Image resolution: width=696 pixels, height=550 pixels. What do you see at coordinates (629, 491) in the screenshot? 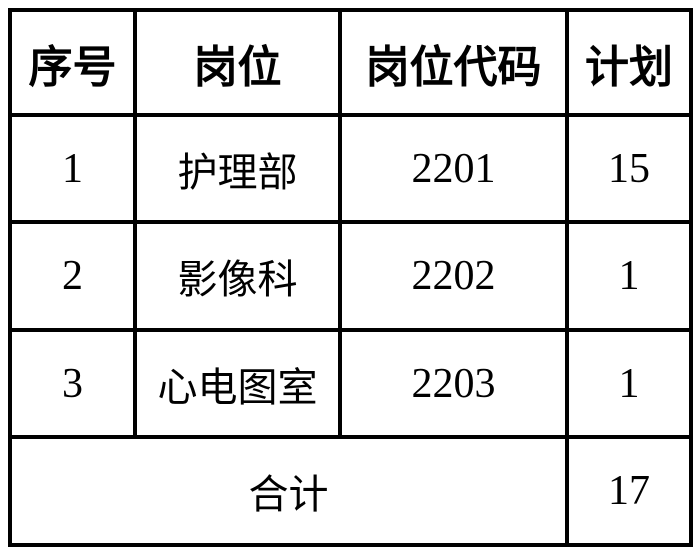
I see `total-plan: 17` at bounding box center [629, 491].